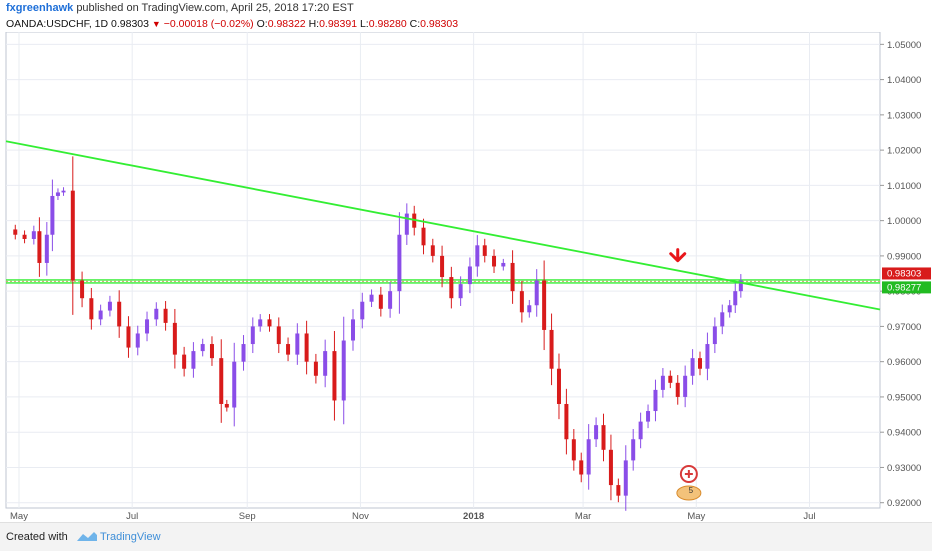  Describe the element at coordinates (906, 287) in the screenshot. I see `level-price-tag` at that location.